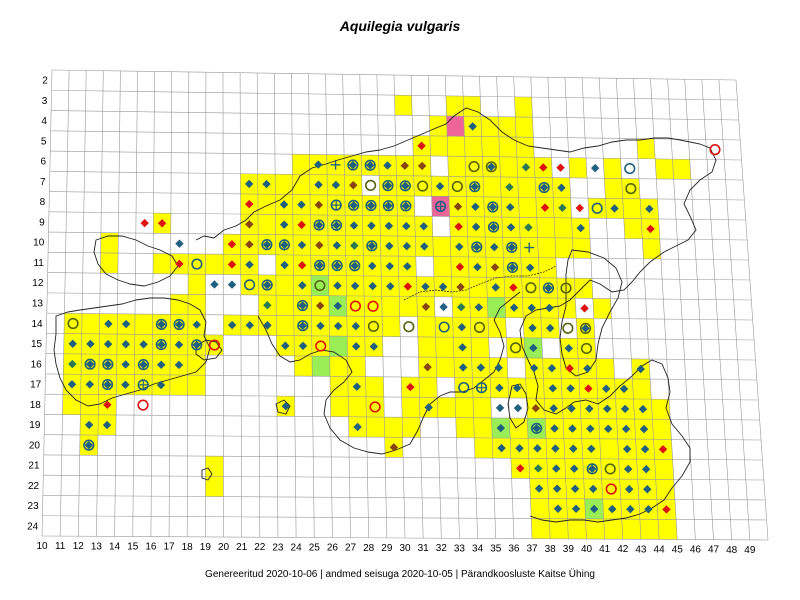 The height and width of the screenshot is (600, 800). Describe the element at coordinates (35, 445) in the screenshot. I see `row-label: 20` at that location.